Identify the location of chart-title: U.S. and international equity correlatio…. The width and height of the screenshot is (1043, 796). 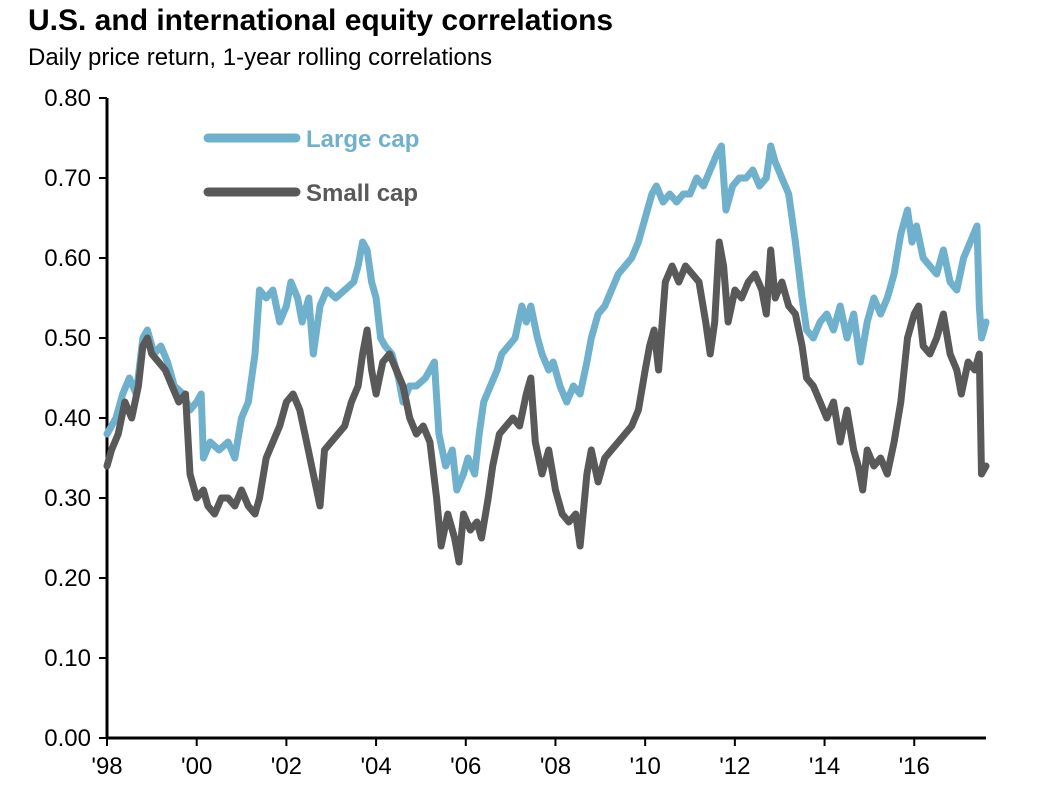
(321, 20).